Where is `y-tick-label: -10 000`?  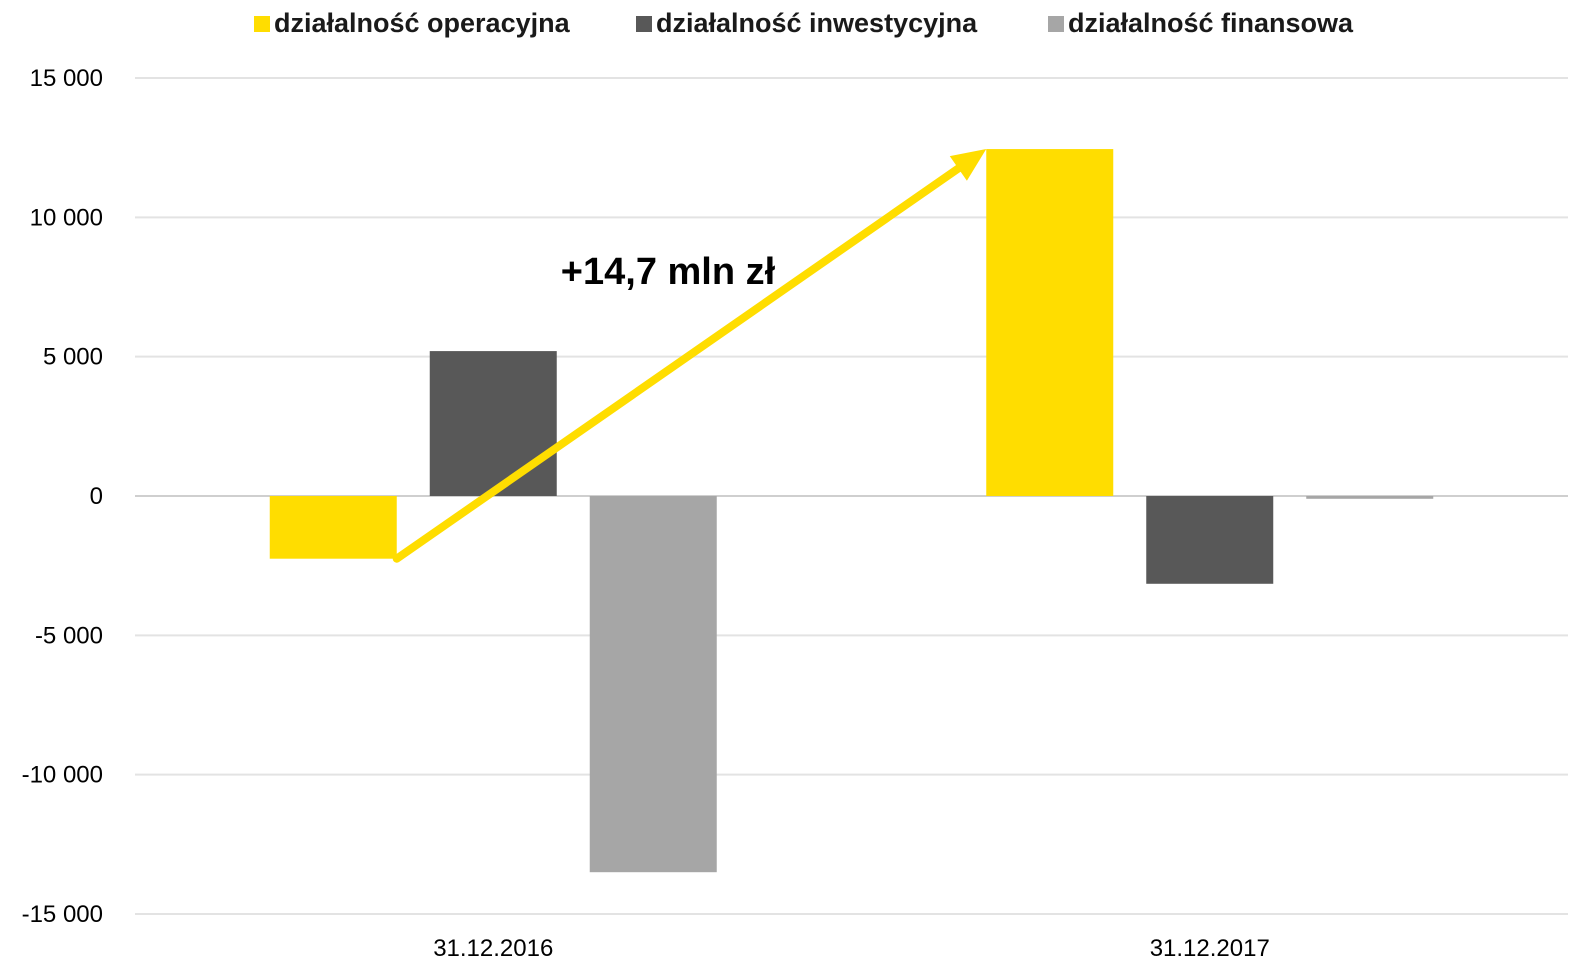
y-tick-label: -10 000 is located at coordinates (62, 775).